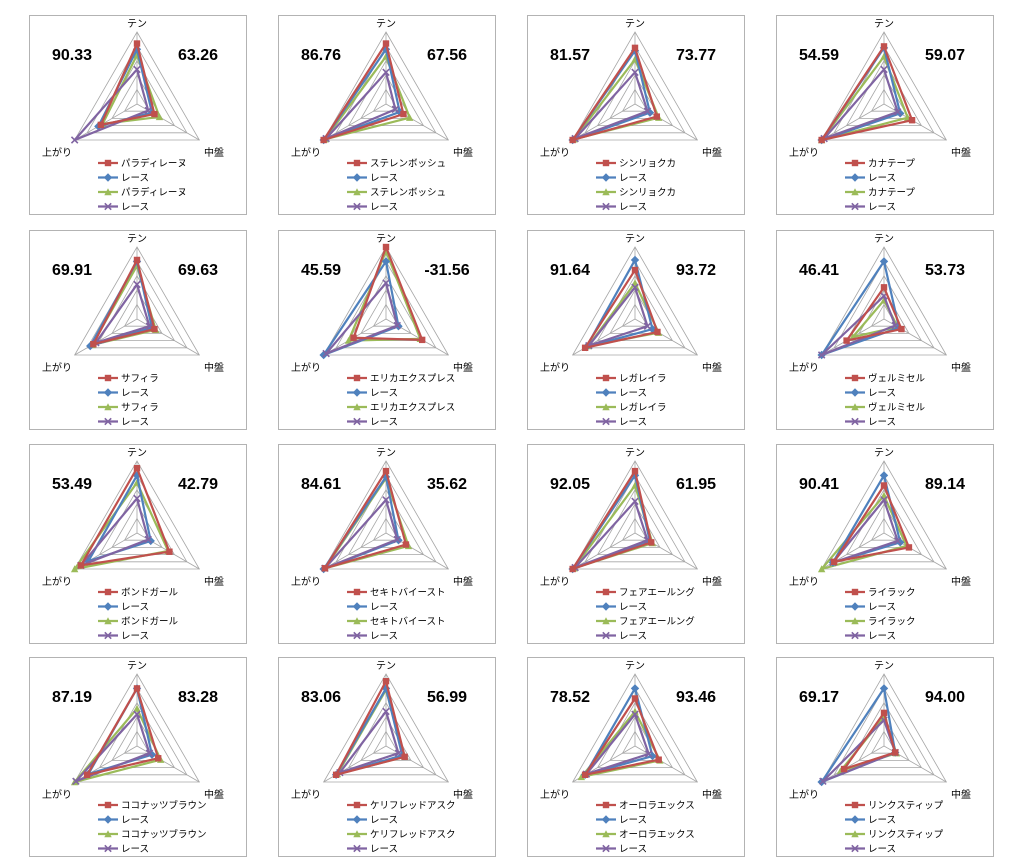  I want to click on left-value: 90.33, so click(72, 55).